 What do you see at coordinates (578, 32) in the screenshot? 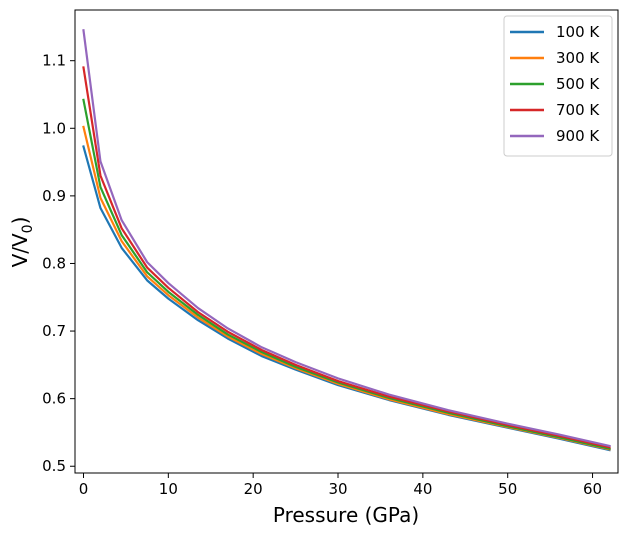
I see `legend-label: 100 K` at bounding box center [578, 32].